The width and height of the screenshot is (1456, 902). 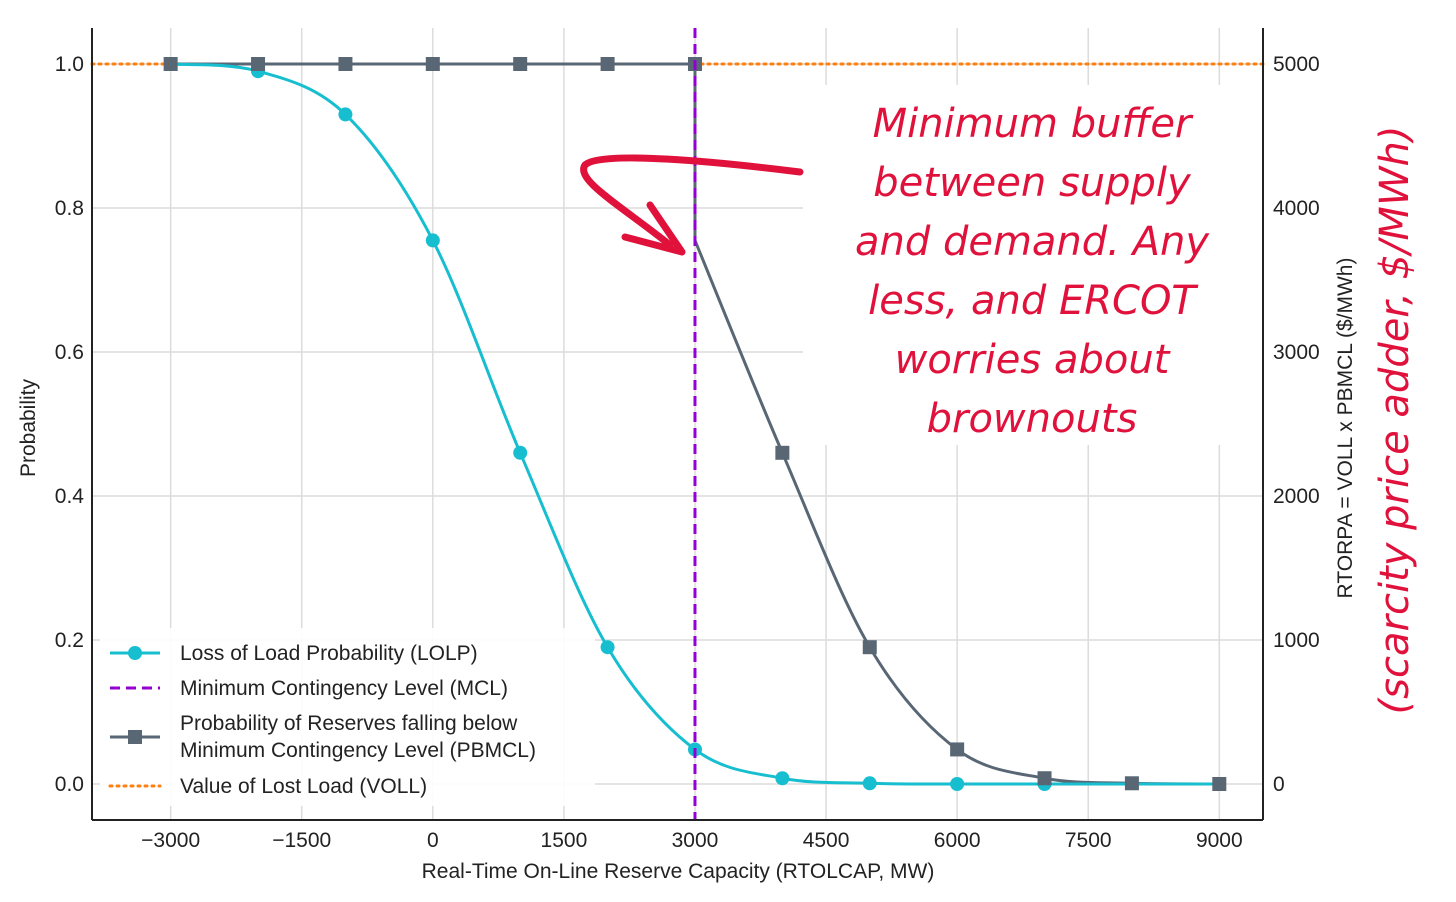 I want to click on x-tick-label: 1500, so click(x=564, y=840).